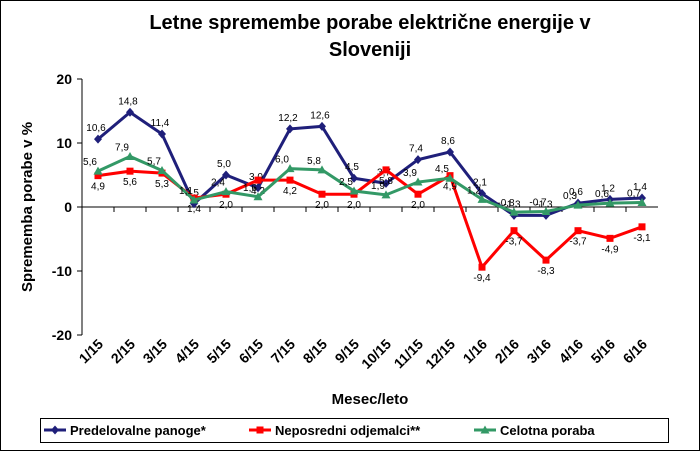 The image size is (700, 456). I want to click on data-label: -8,3, so click(546, 271).